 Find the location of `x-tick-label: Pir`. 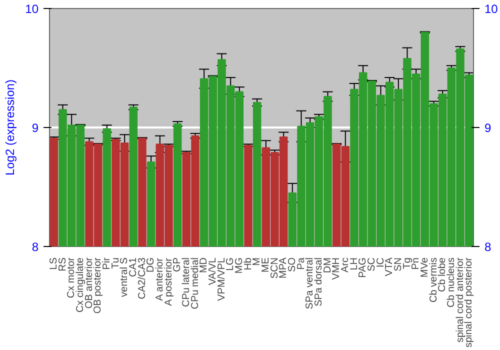

x-tick-label: Pir is located at coordinates (106, 263).